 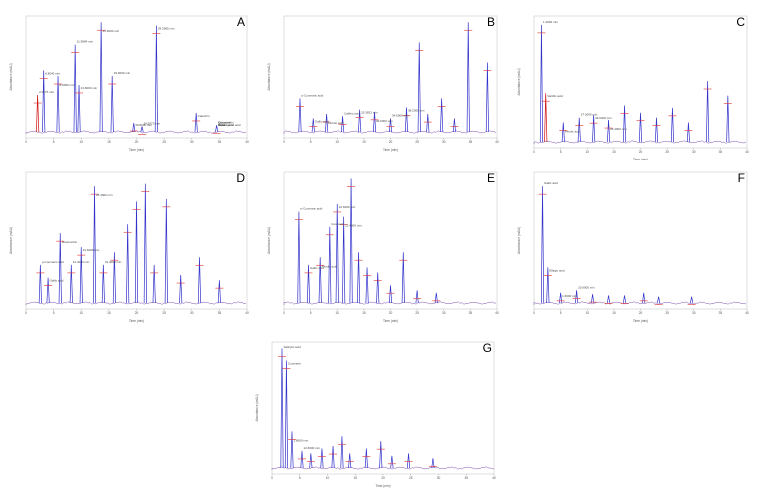 What do you see at coordinates (164, 142) in the screenshot?
I see `x-tick-label-a: 25` at bounding box center [164, 142].